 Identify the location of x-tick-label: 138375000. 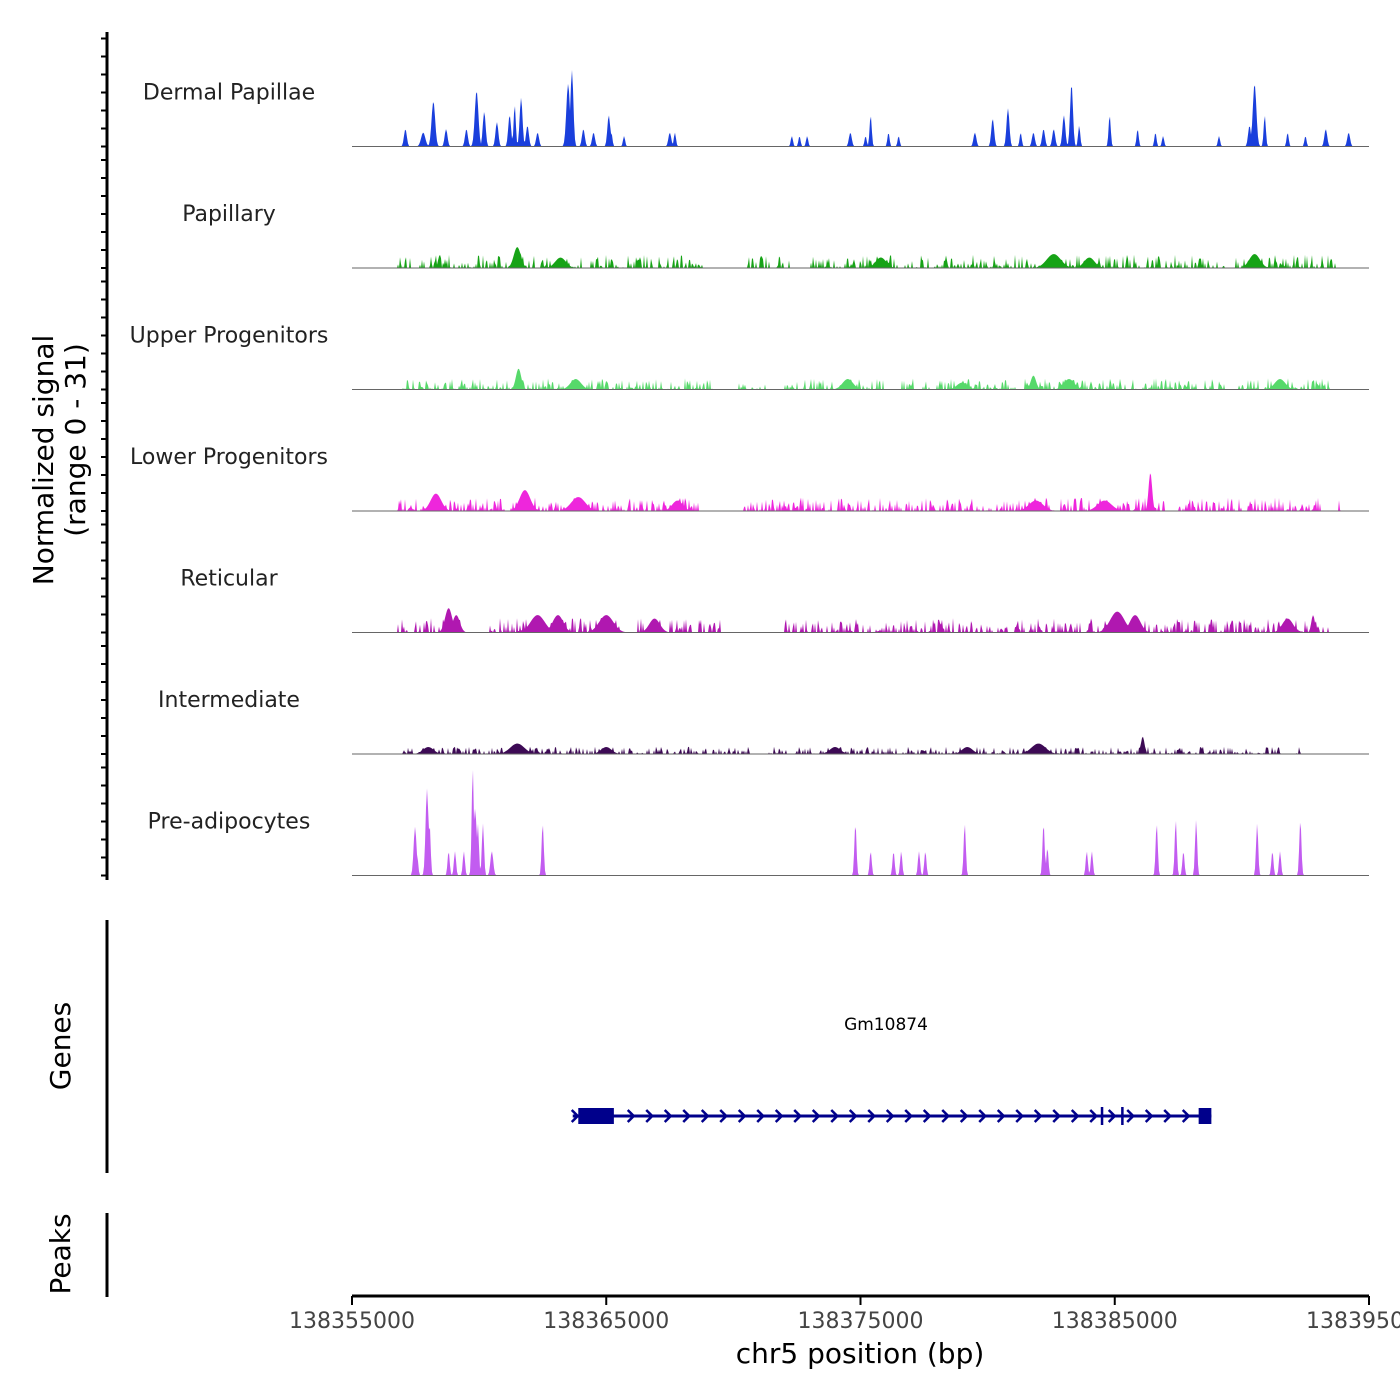
(861, 1321).